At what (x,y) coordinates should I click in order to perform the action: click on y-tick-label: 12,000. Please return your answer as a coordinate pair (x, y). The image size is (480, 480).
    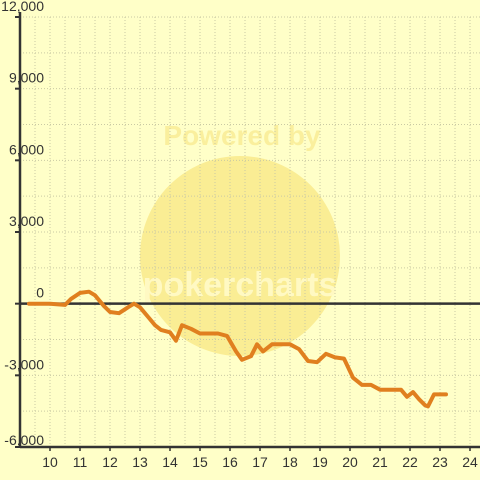
    Looking at the image, I should click on (22, 7).